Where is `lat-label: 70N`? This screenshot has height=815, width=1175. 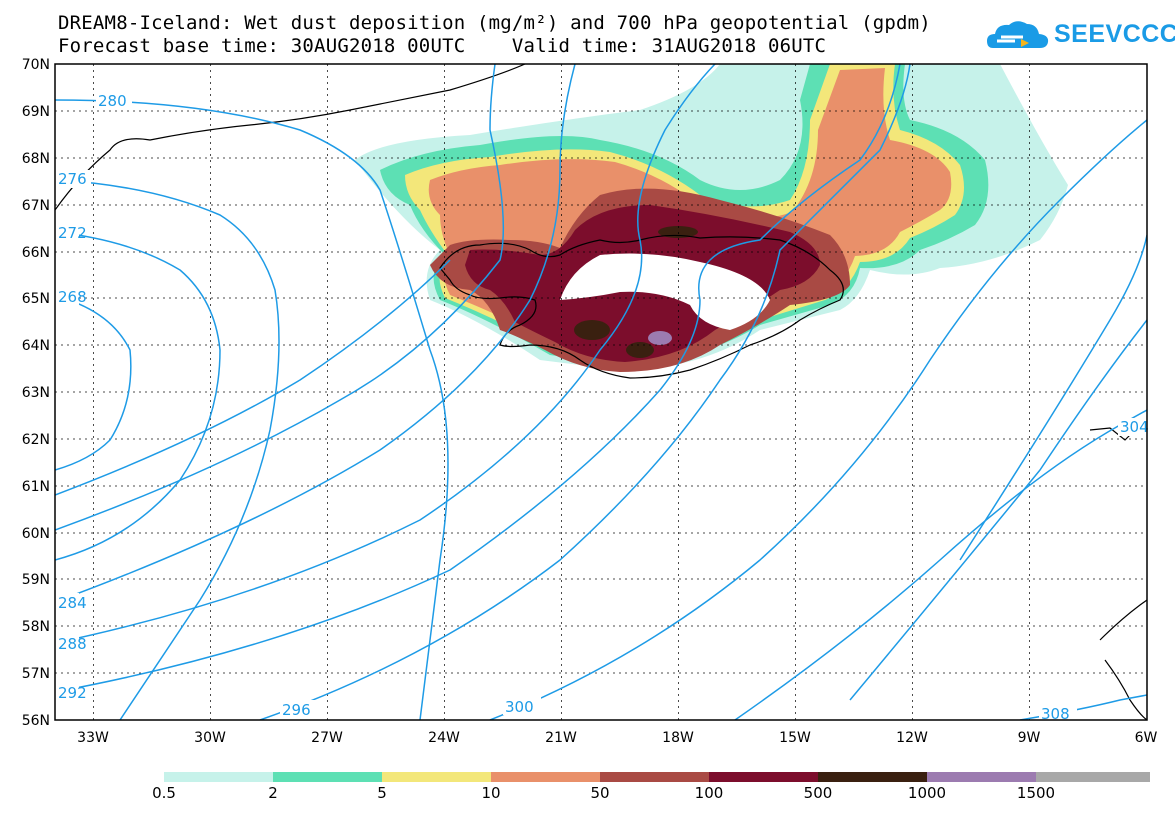 lat-label: 70N is located at coordinates (36, 65).